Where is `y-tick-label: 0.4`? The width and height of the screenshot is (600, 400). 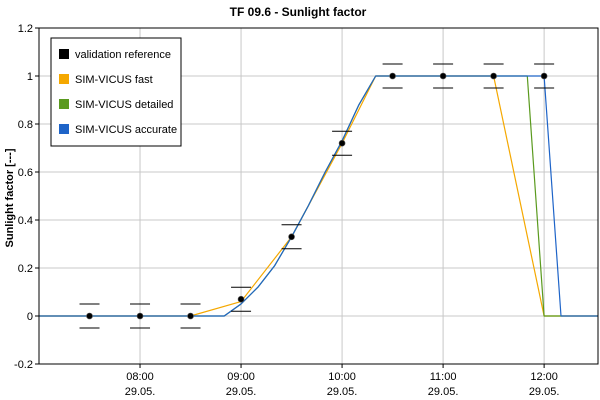
y-tick-label: 0.4 is located at coordinates (25, 221).